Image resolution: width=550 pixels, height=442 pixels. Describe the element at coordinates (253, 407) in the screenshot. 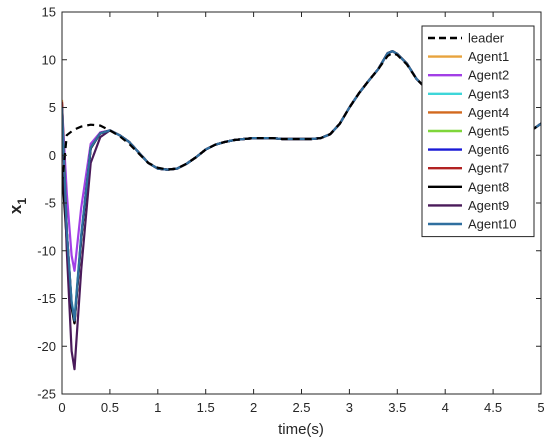

I see `x-tick-label: 2` at that location.